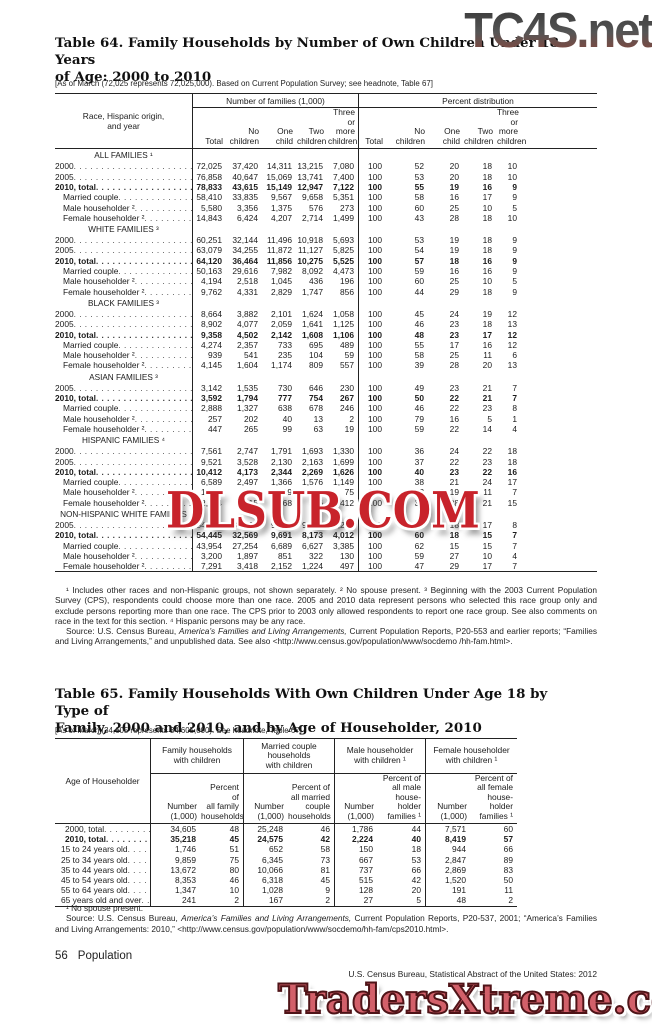 This screenshot has width=652, height=1024. Describe the element at coordinates (347, 408) in the screenshot. I see `cell: 246` at that location.